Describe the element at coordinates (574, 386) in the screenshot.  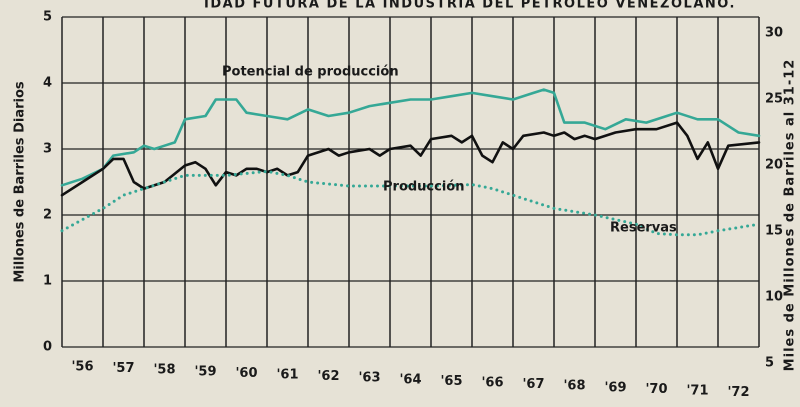
I see `x-tick-label: '68` at that location.